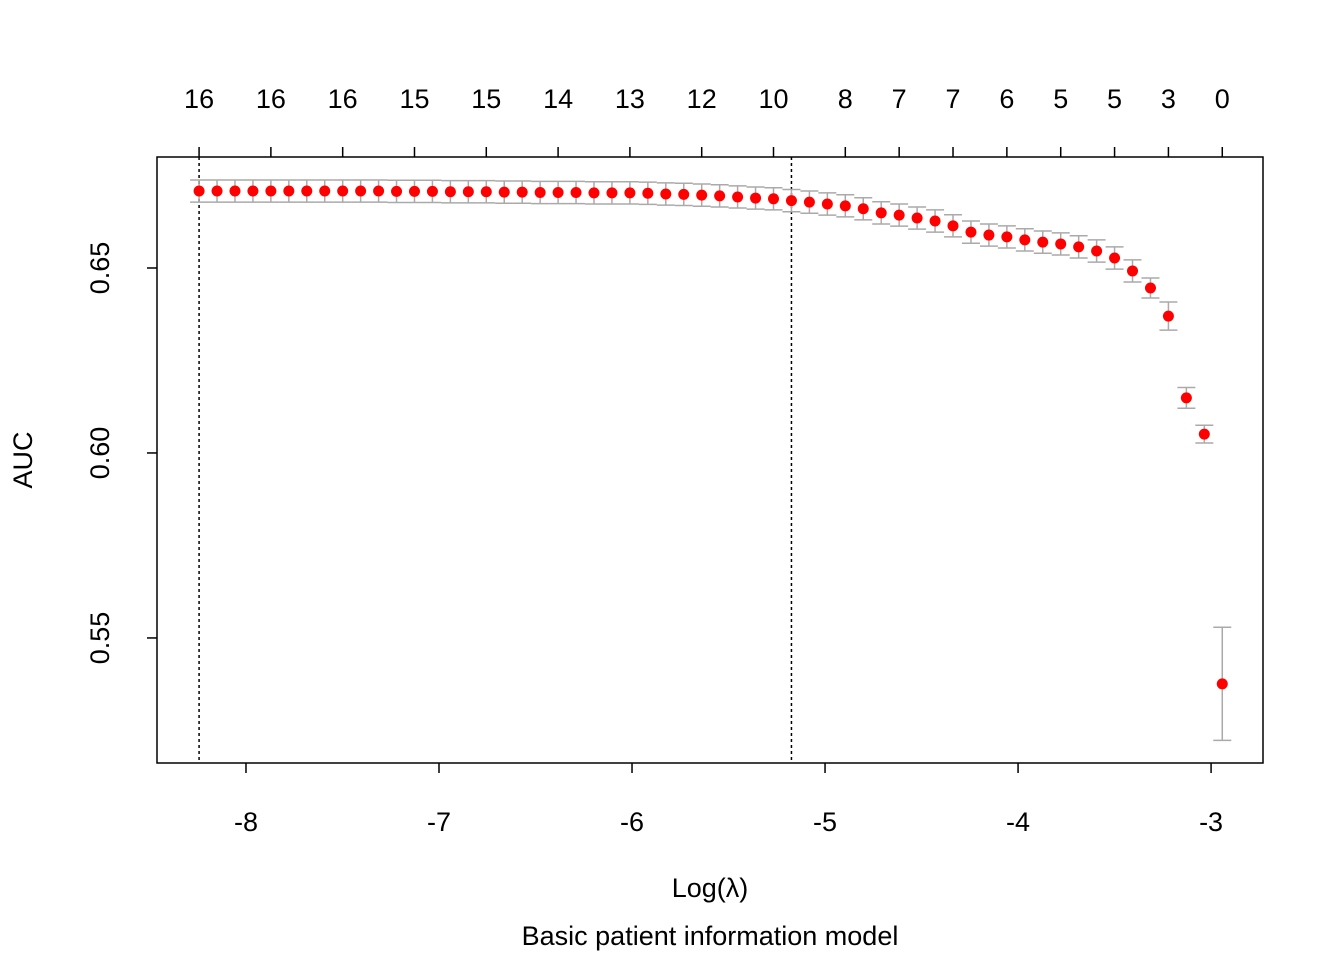  Describe the element at coordinates (558, 99) in the screenshot. I see `top-tick-label: 14` at that location.